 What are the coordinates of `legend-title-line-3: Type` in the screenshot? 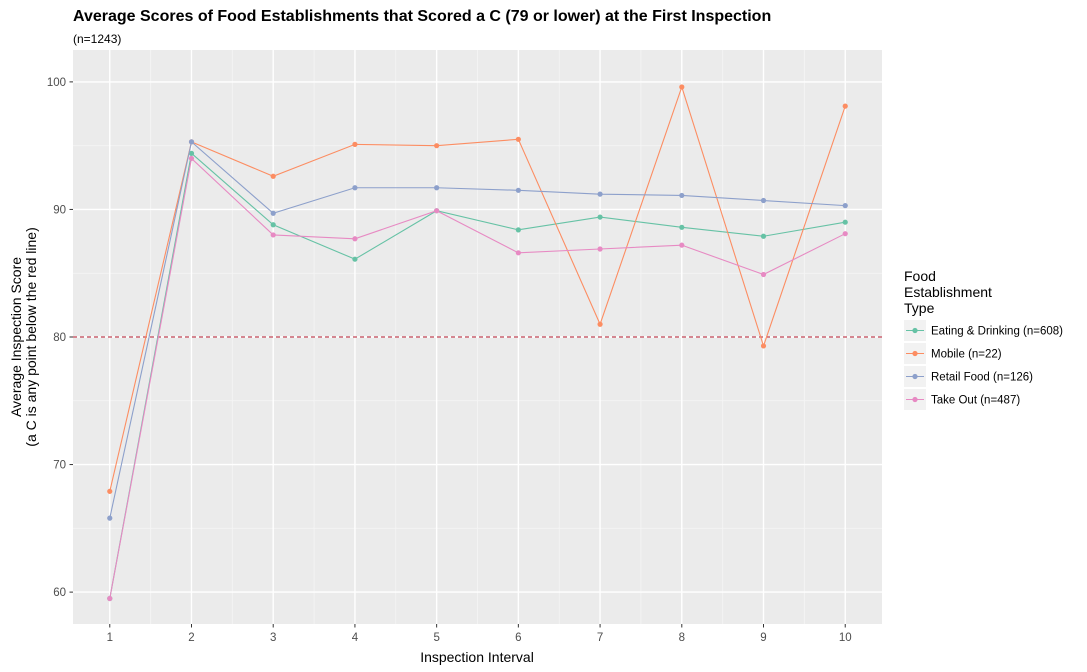 It's located at (919, 308).